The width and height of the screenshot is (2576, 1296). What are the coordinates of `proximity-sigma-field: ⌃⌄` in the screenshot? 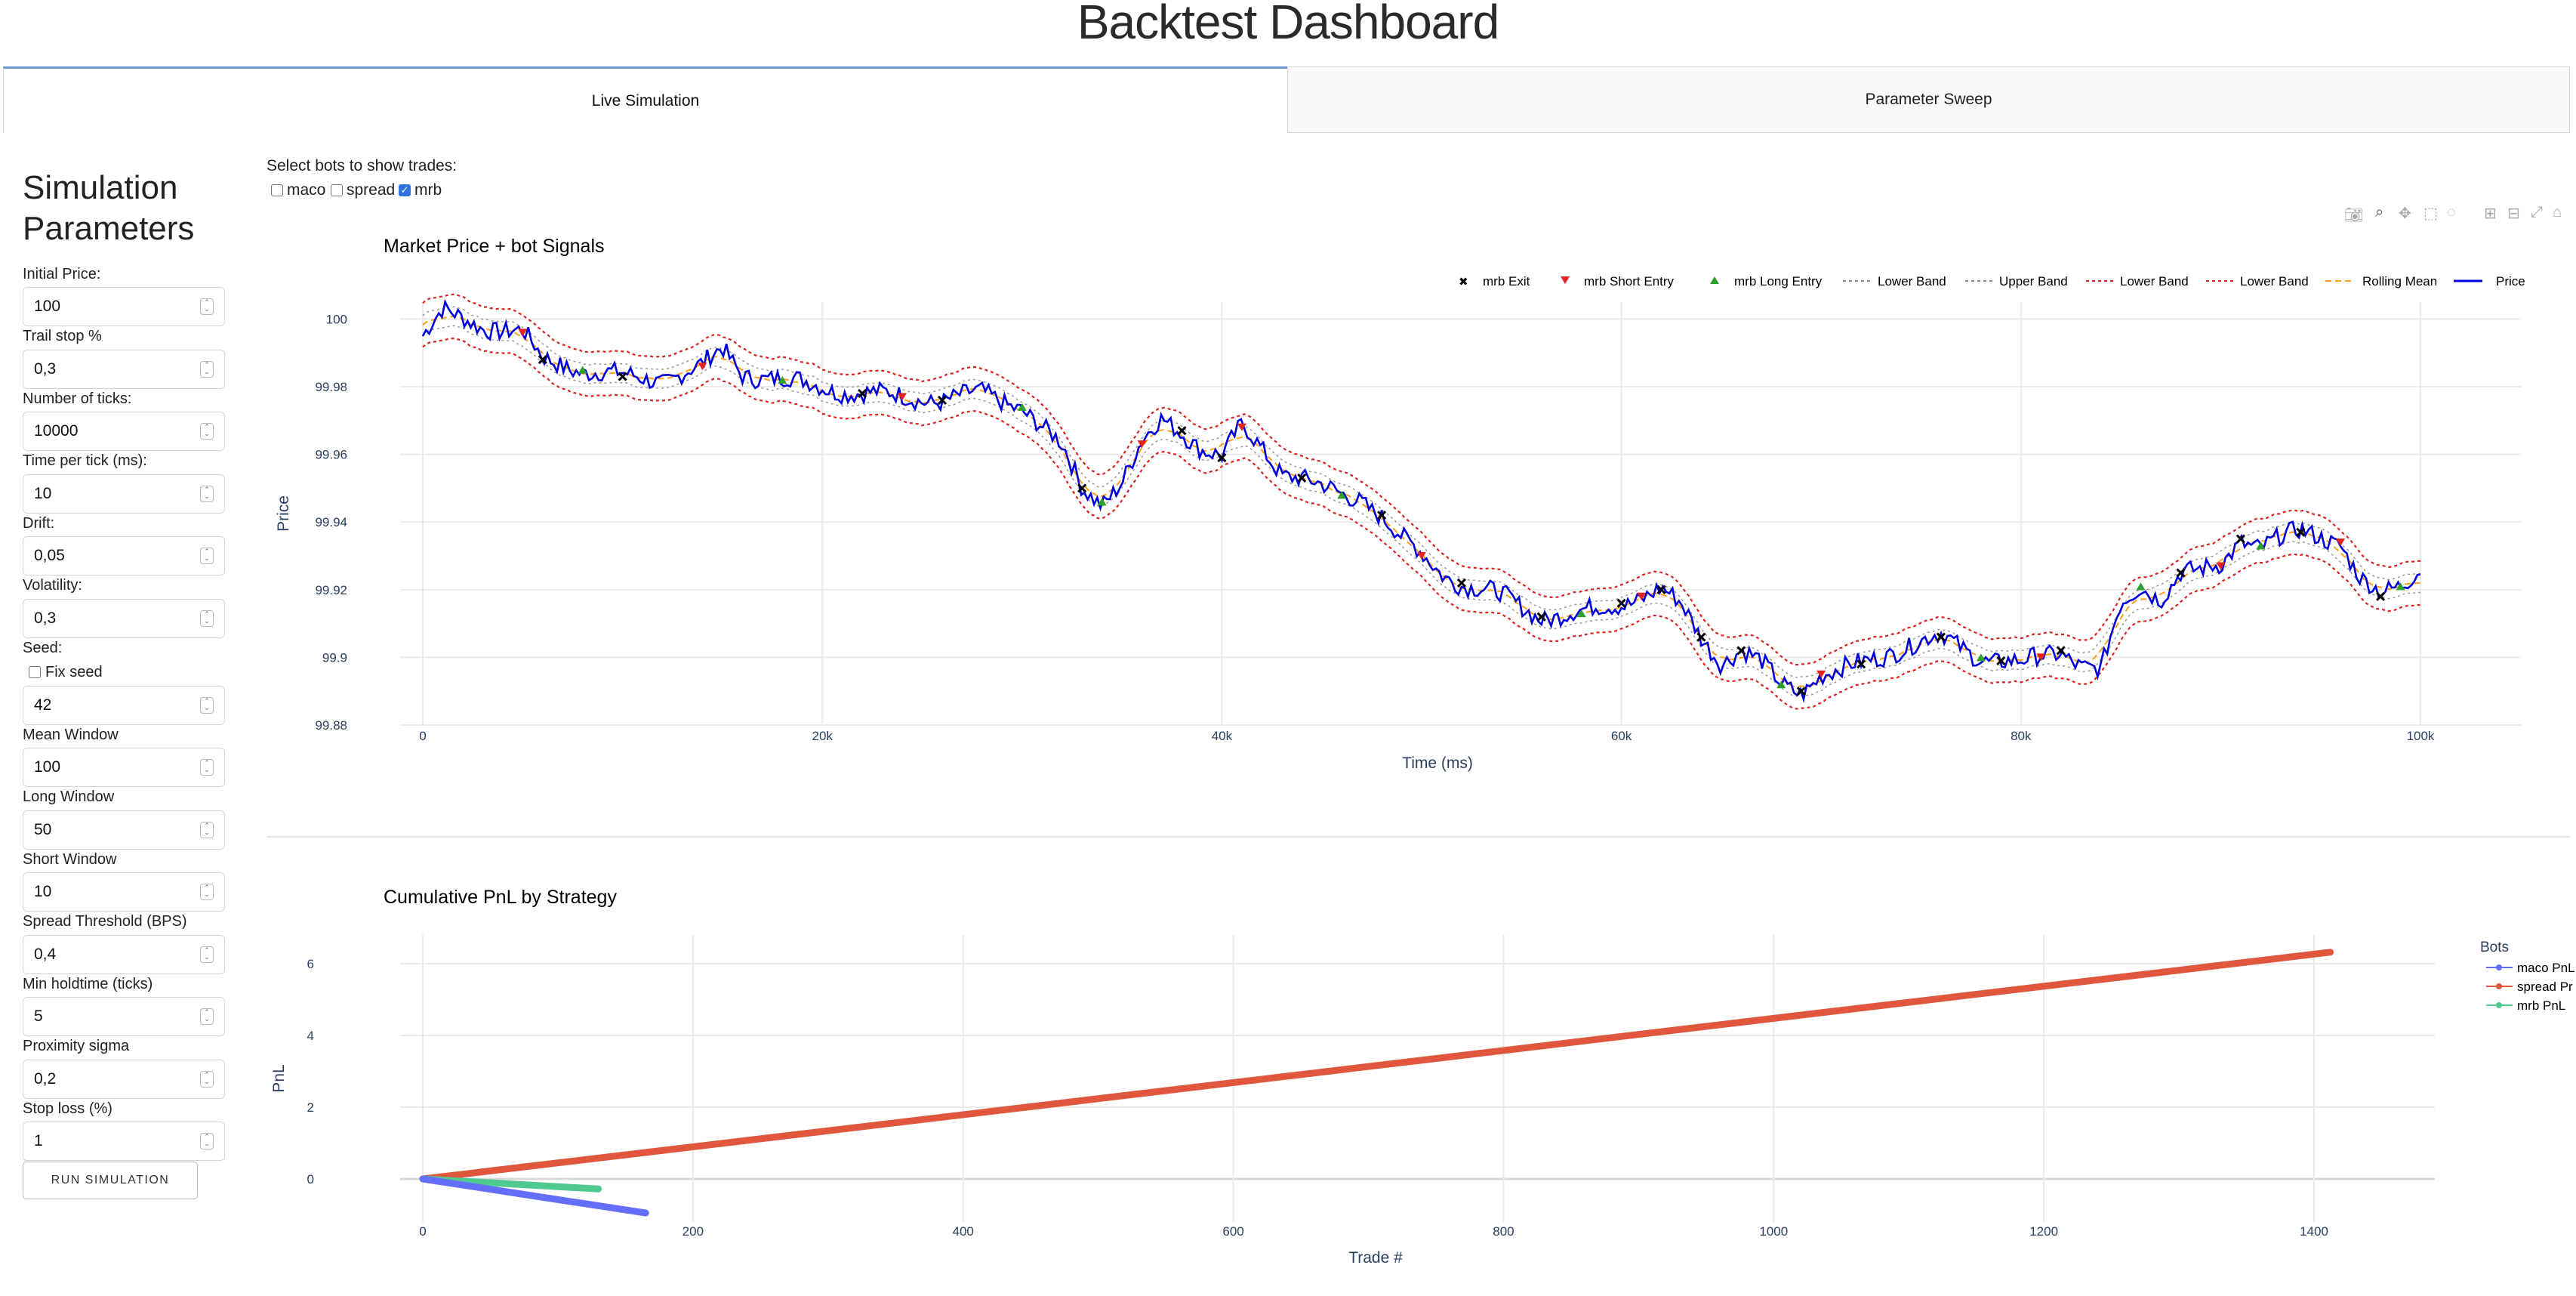 It's located at (124, 1079).